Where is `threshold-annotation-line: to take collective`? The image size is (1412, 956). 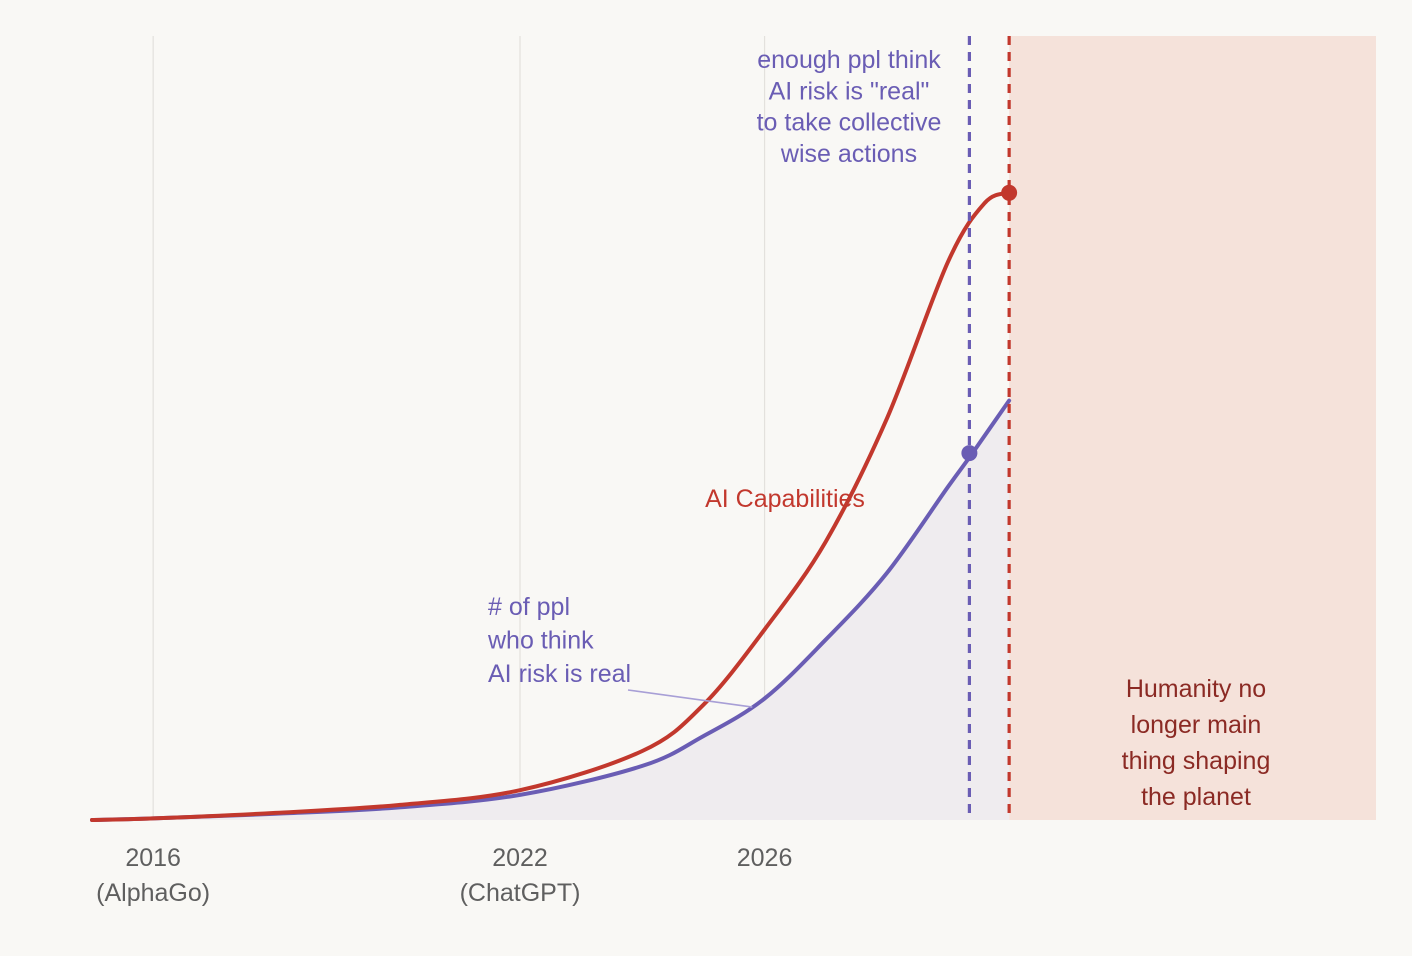 threshold-annotation-line: to take collective is located at coordinates (849, 123).